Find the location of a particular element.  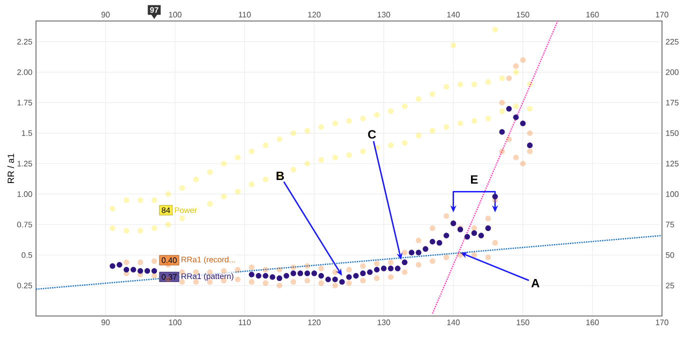

y-tick-label: 0.5 is located at coordinates (27, 255).